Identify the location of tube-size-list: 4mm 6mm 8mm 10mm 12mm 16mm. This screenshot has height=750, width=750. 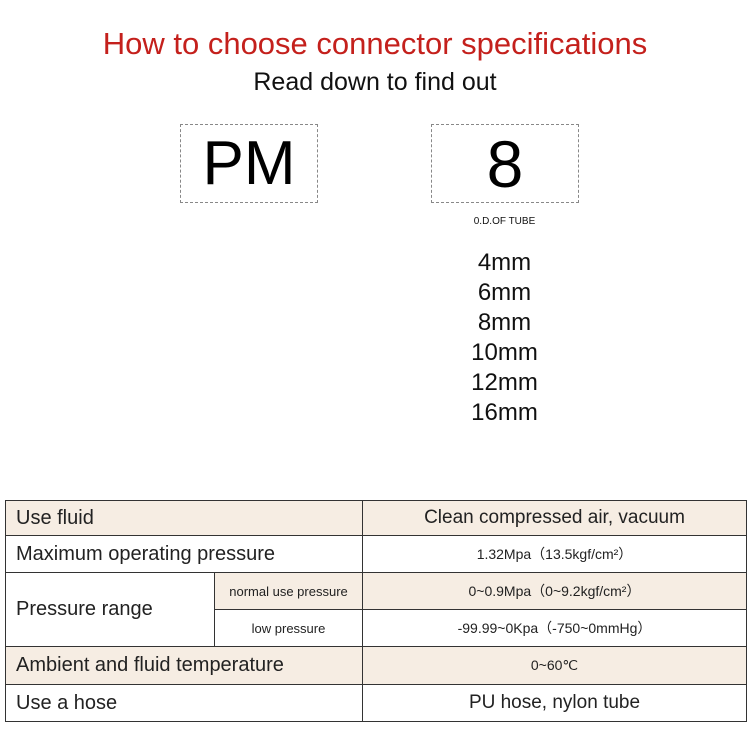
(504, 338).